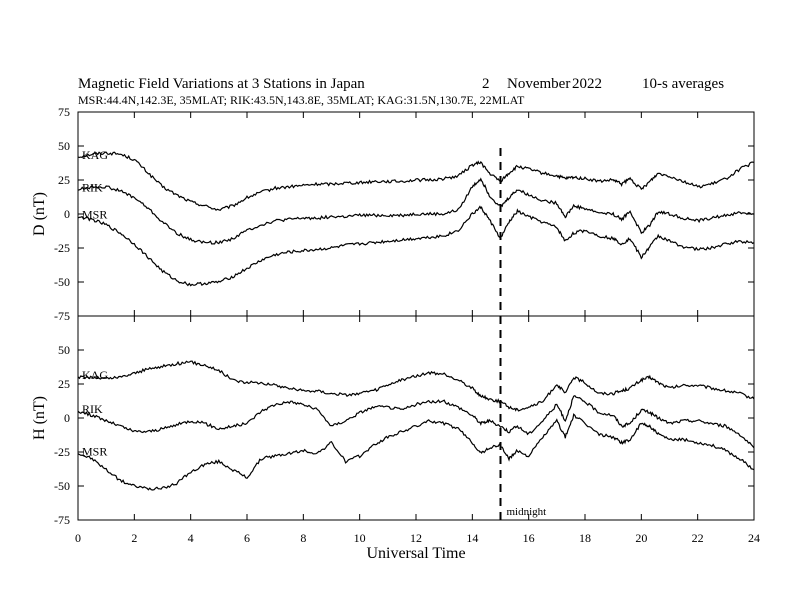 The image size is (792, 612). What do you see at coordinates (472, 538) in the screenshot?
I see `xtick-label: 14` at bounding box center [472, 538].